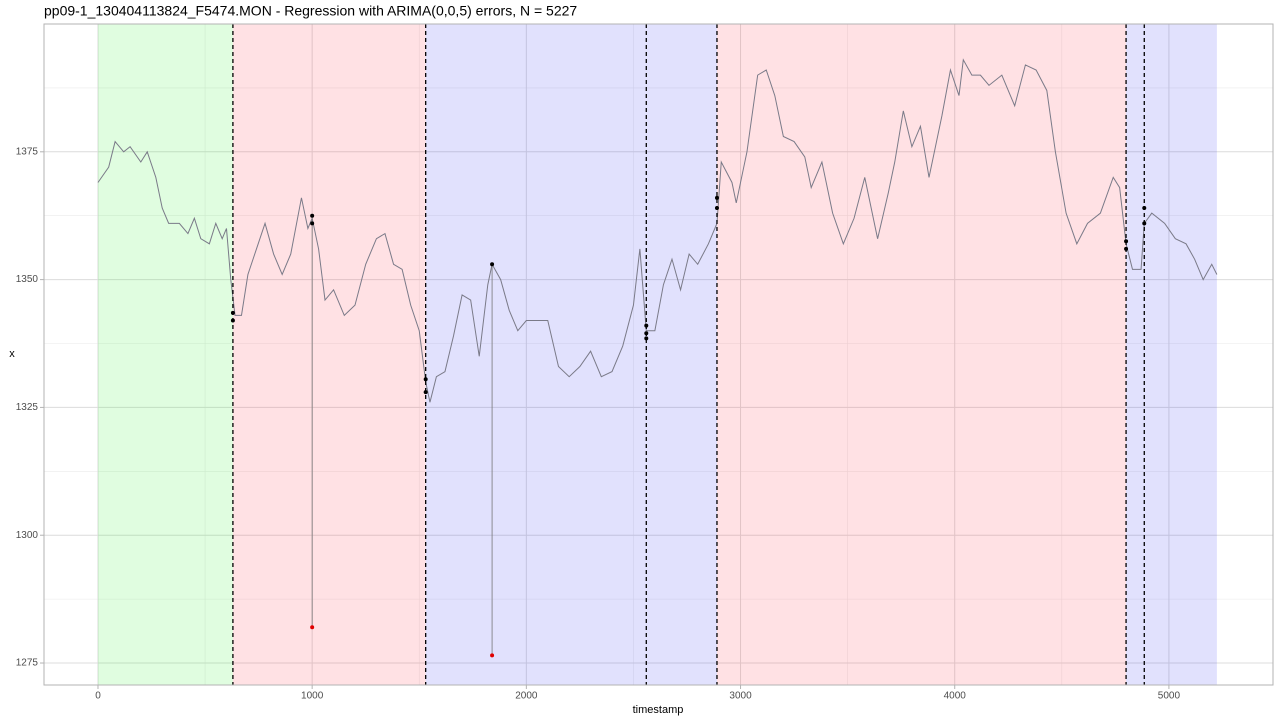 The height and width of the screenshot is (725, 1280). Describe the element at coordinates (658, 710) in the screenshot. I see `x-axis-label: timestamp` at that location.